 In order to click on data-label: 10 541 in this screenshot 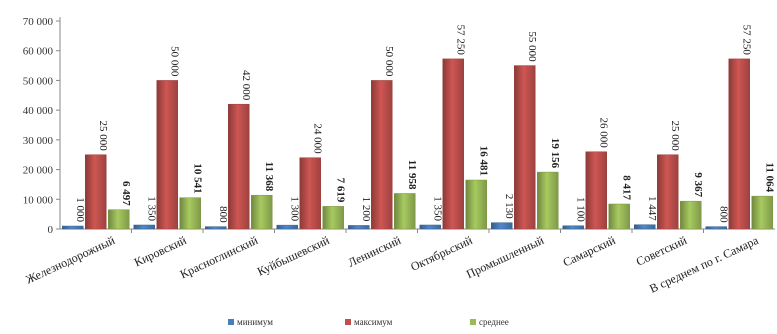, I will do `click(197, 178)`.